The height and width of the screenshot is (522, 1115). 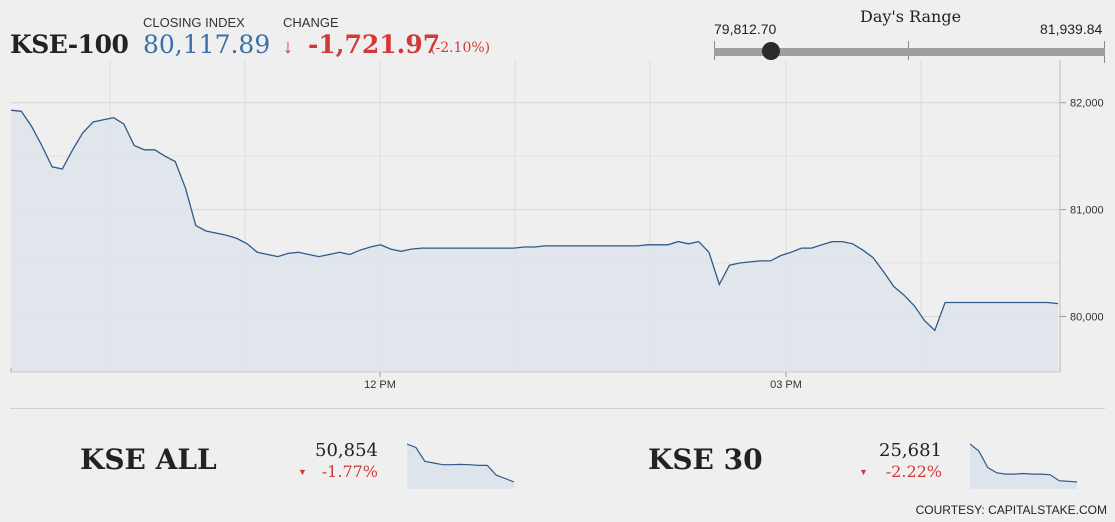 What do you see at coordinates (745, 29) in the screenshot?
I see `days-range-low: 79,812.70` at bounding box center [745, 29].